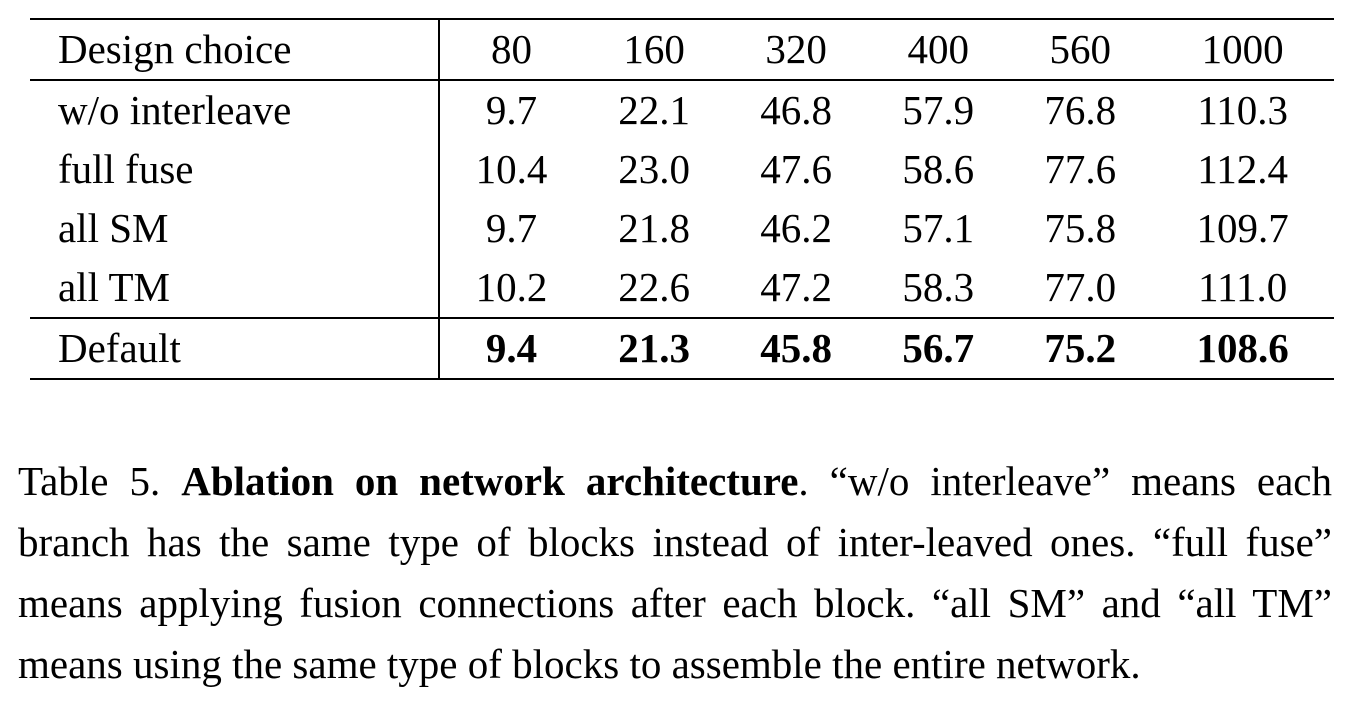  I want to click on header-col-80: 80, so click(512, 49).